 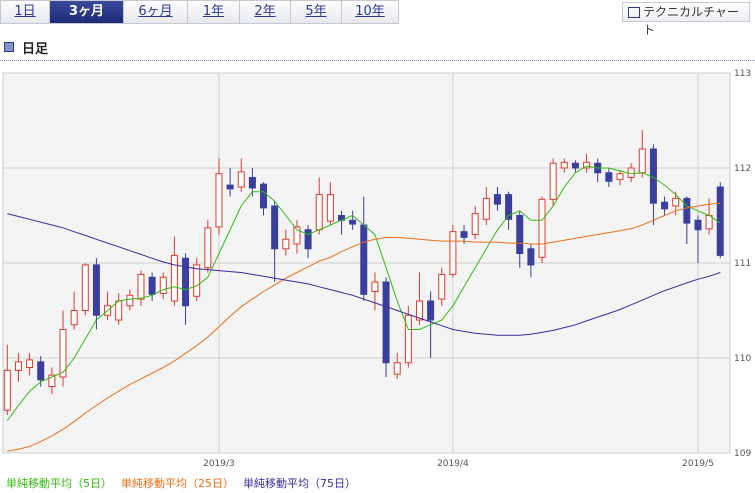 I want to click on technical-chart-button: テクニカルチャート, so click(x=686, y=19).